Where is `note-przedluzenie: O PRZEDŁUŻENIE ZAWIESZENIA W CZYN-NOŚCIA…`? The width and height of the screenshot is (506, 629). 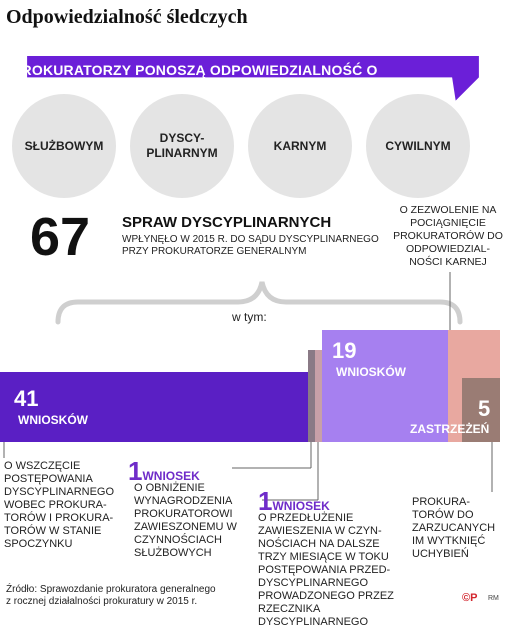
note-przedluzenie: O PRZEDŁUŻENIE ZAWIESZENIA W CZYN-NOŚCIA… is located at coordinates (326, 570).